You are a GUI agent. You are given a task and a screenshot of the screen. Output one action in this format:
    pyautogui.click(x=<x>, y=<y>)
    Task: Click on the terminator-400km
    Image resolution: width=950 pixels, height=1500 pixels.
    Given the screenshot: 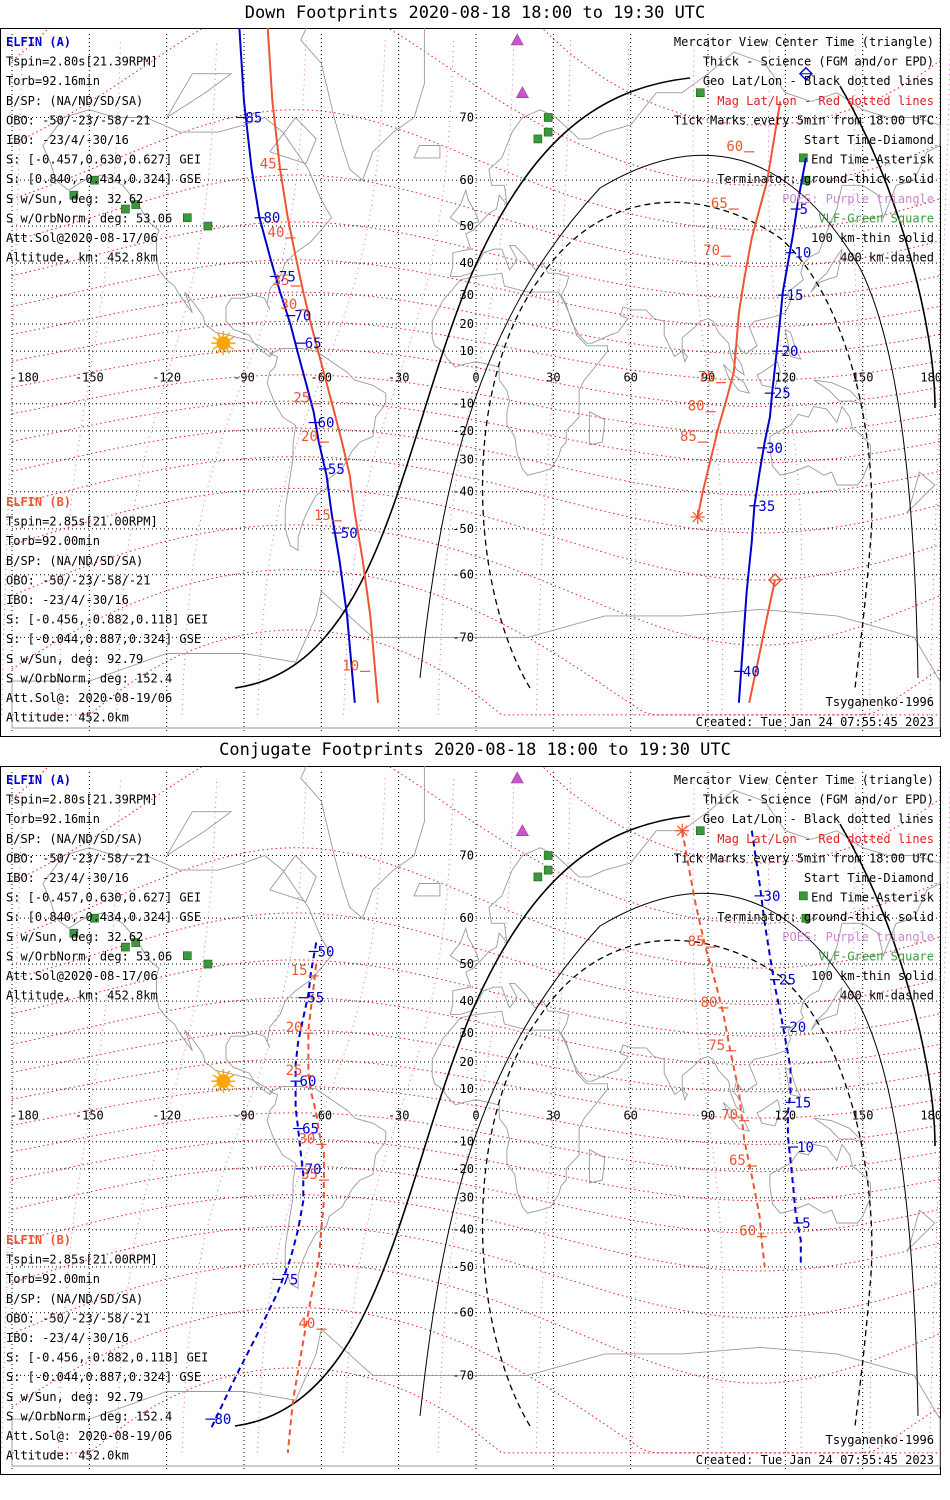 What is the action you would take?
    pyautogui.click(x=677, y=445)
    